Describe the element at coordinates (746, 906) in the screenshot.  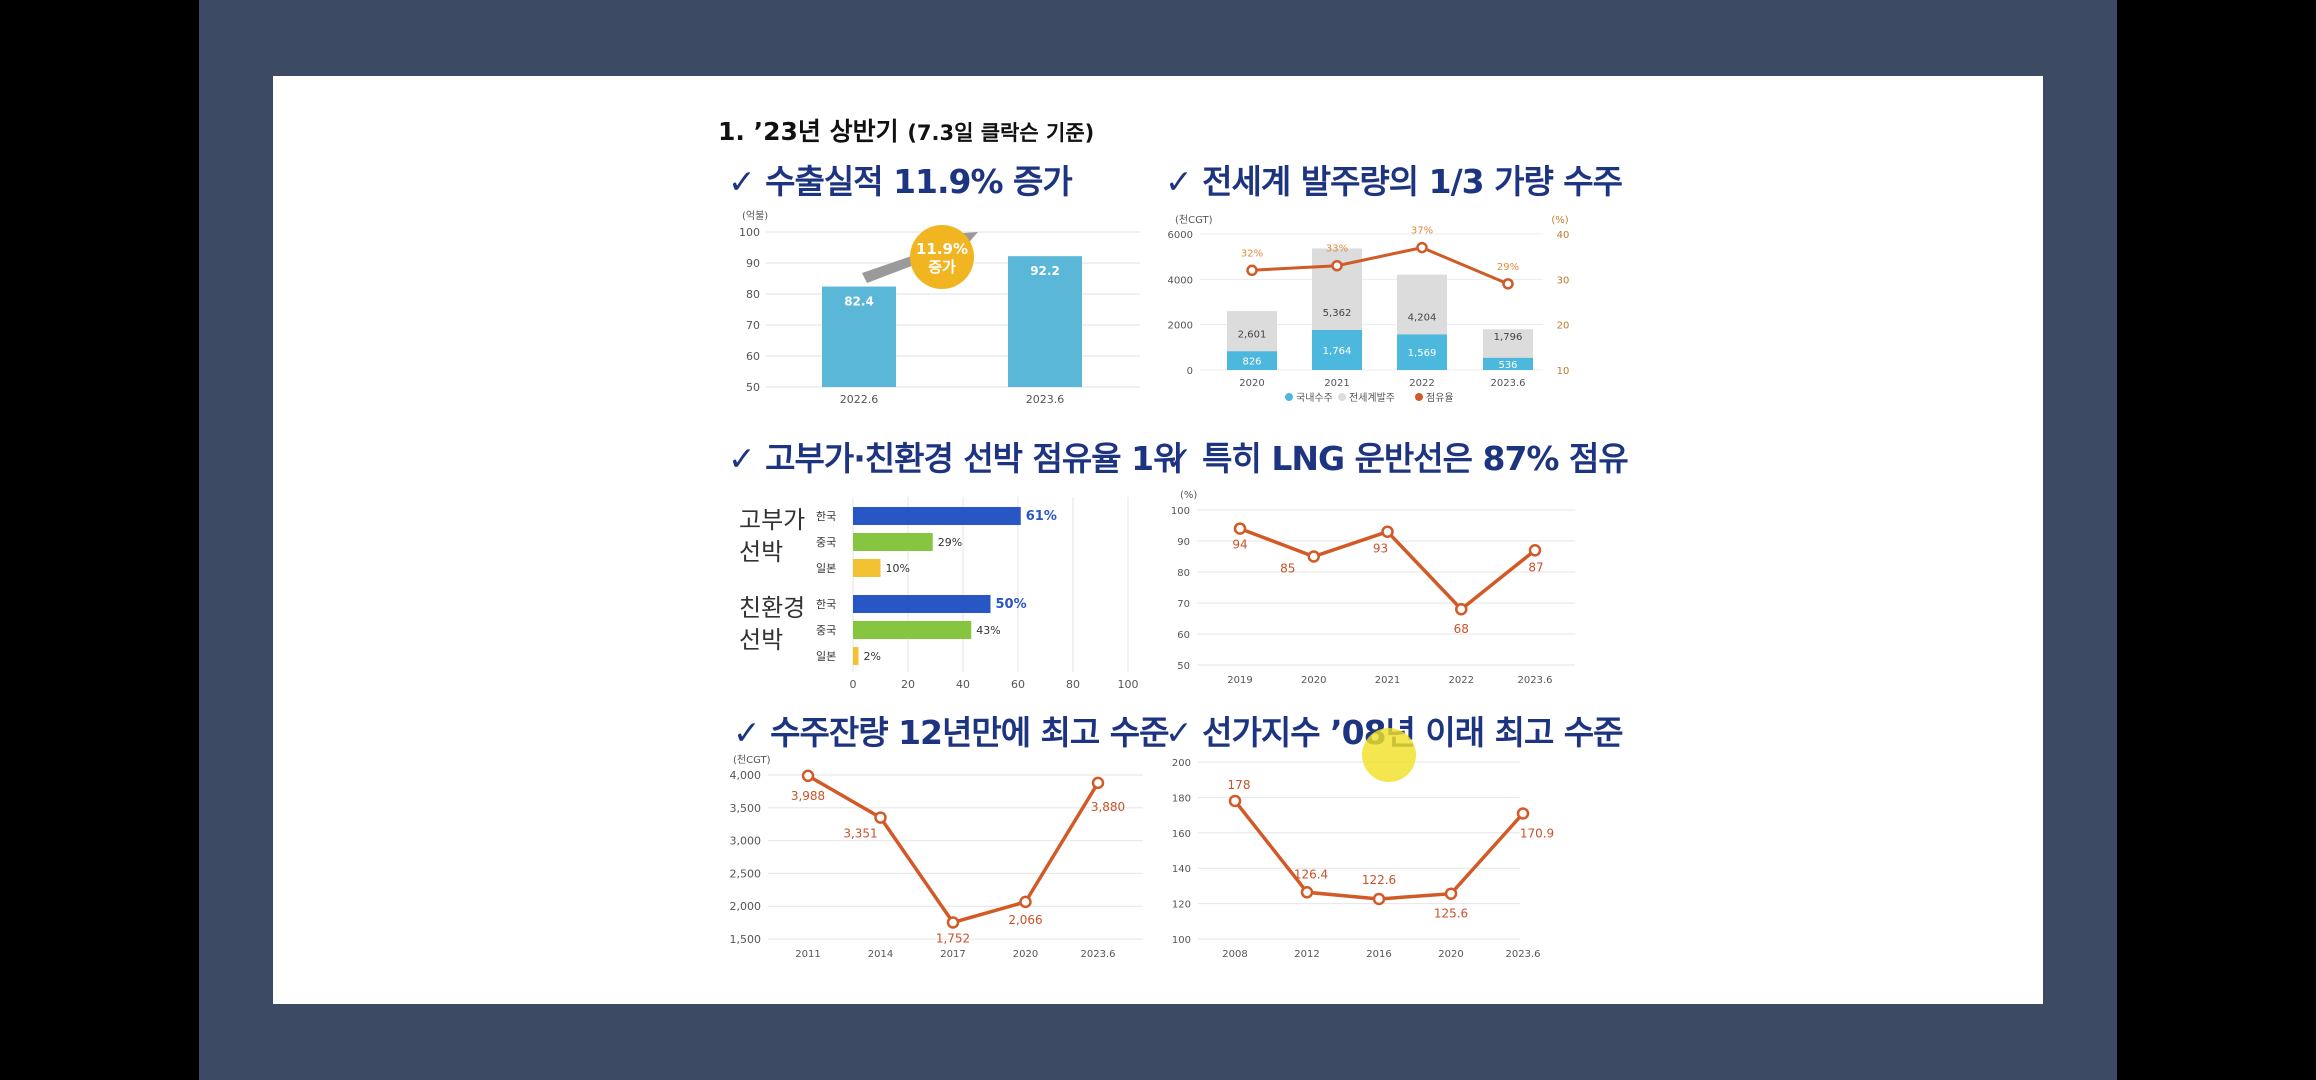
I see `y-tick-label: 2,000` at that location.